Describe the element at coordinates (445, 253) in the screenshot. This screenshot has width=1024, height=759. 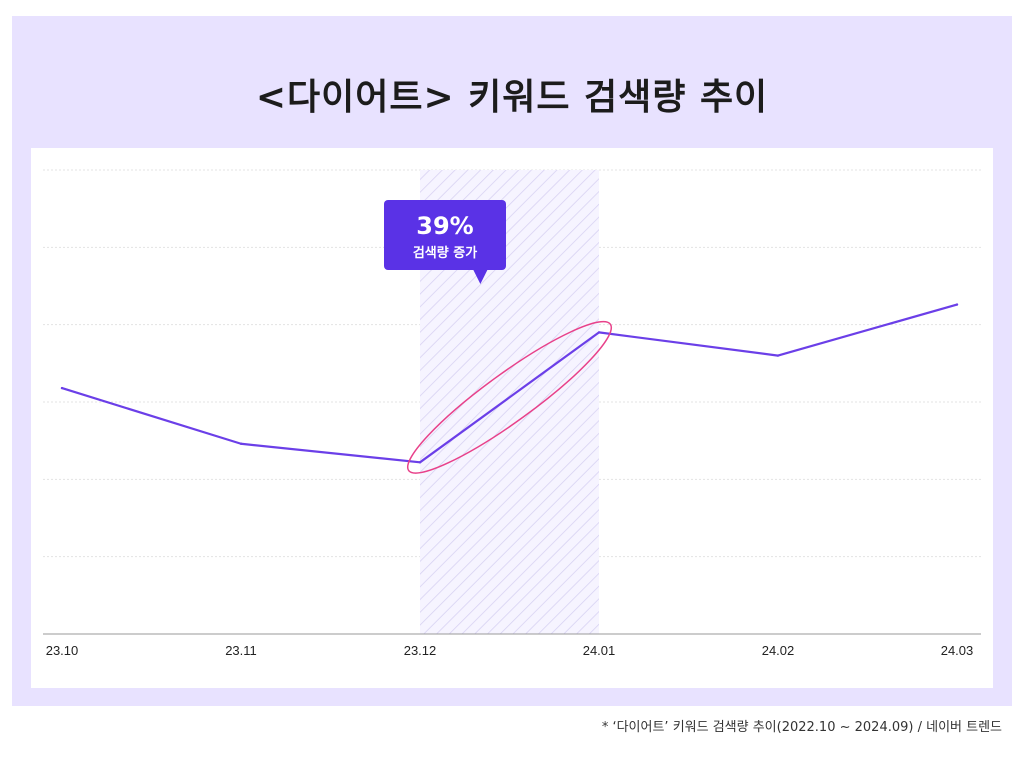
I see `callout-label: 검색량 증가` at that location.